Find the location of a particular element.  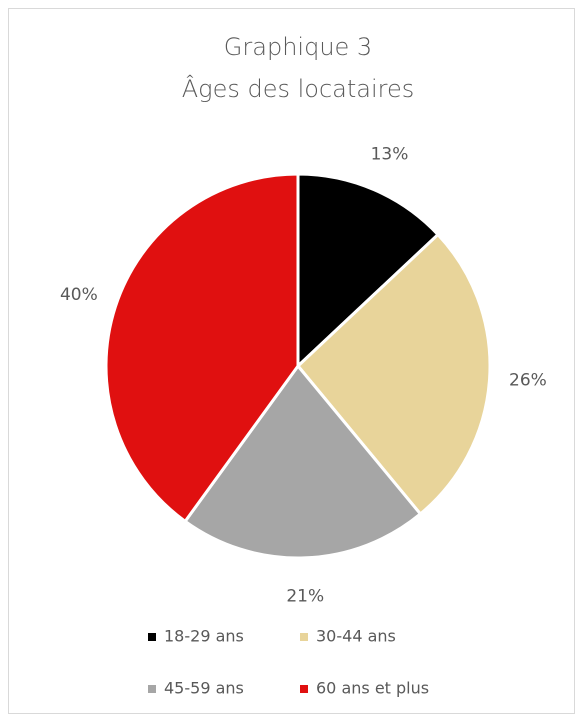

legend-label: 60 ans et plus is located at coordinates (372, 688).